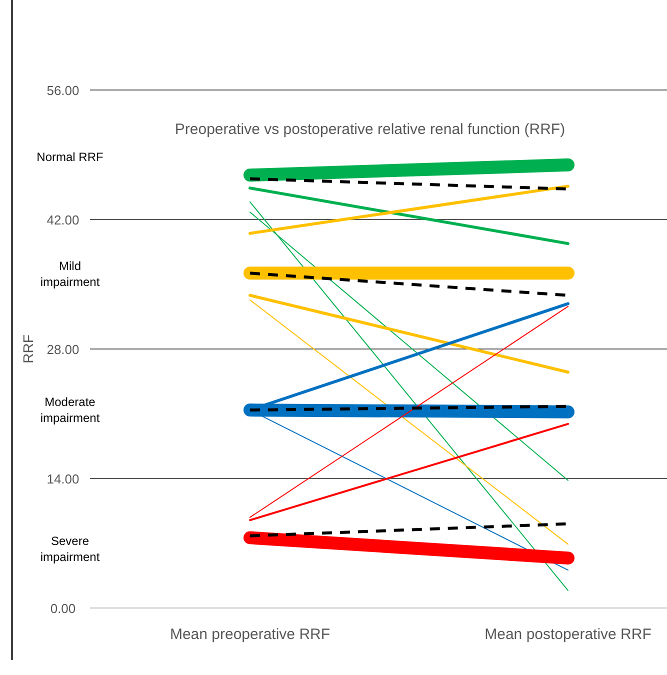 This screenshot has height=675, width=667. Describe the element at coordinates (70, 410) in the screenshot. I see `annotation: Moderate impairment` at that location.